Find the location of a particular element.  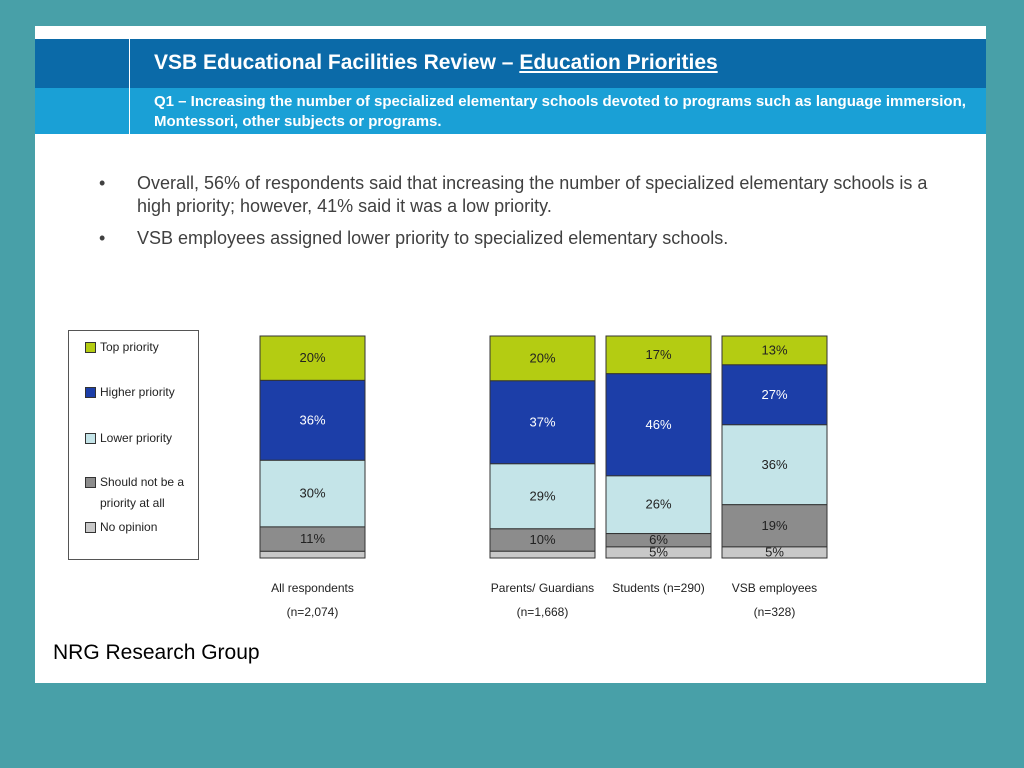

data-label: 11% is located at coordinates (312, 538).